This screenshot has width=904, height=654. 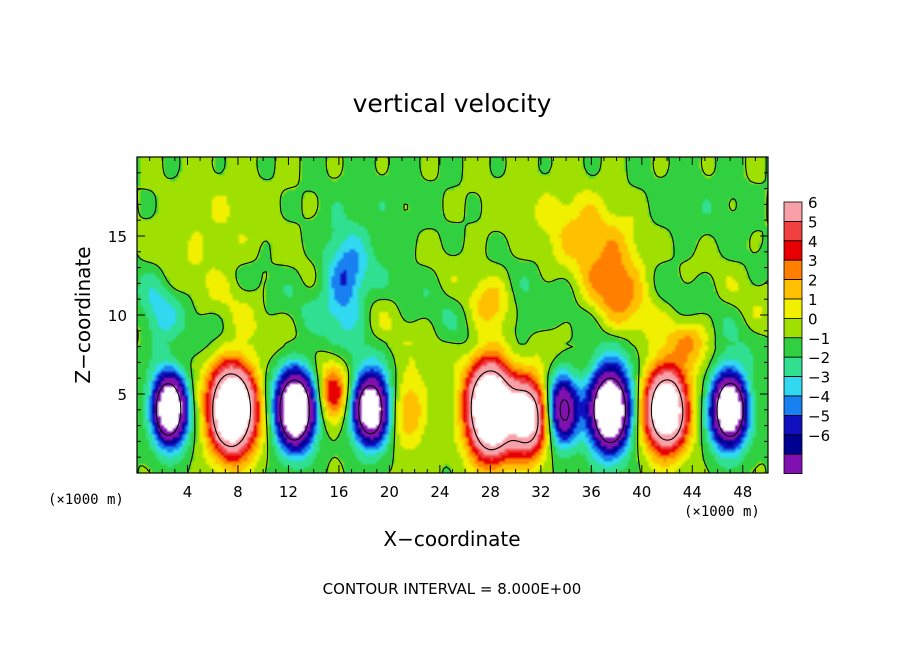 I want to click on x-tick-label: 16, so click(x=338, y=492).